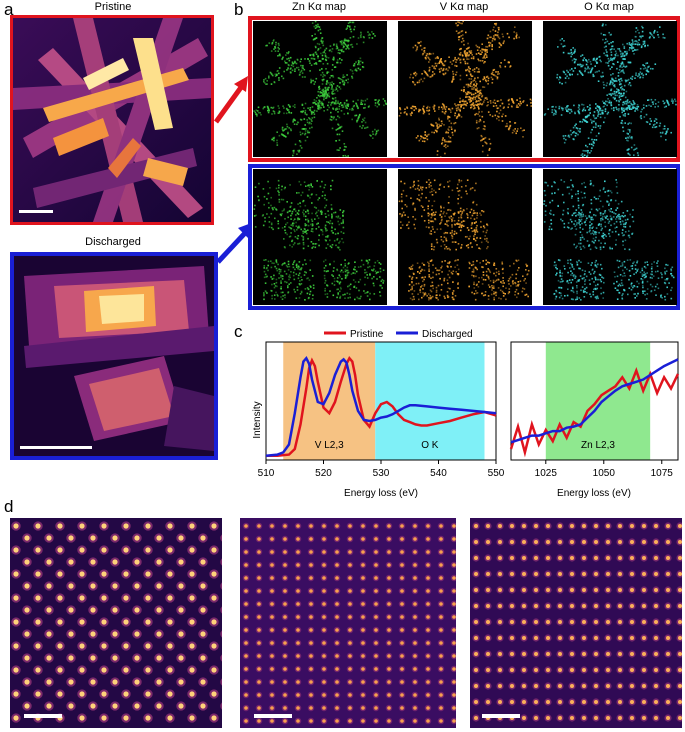 This screenshot has width=685, height=732. I want to click on left-plot-series-discharged, so click(381, 406).